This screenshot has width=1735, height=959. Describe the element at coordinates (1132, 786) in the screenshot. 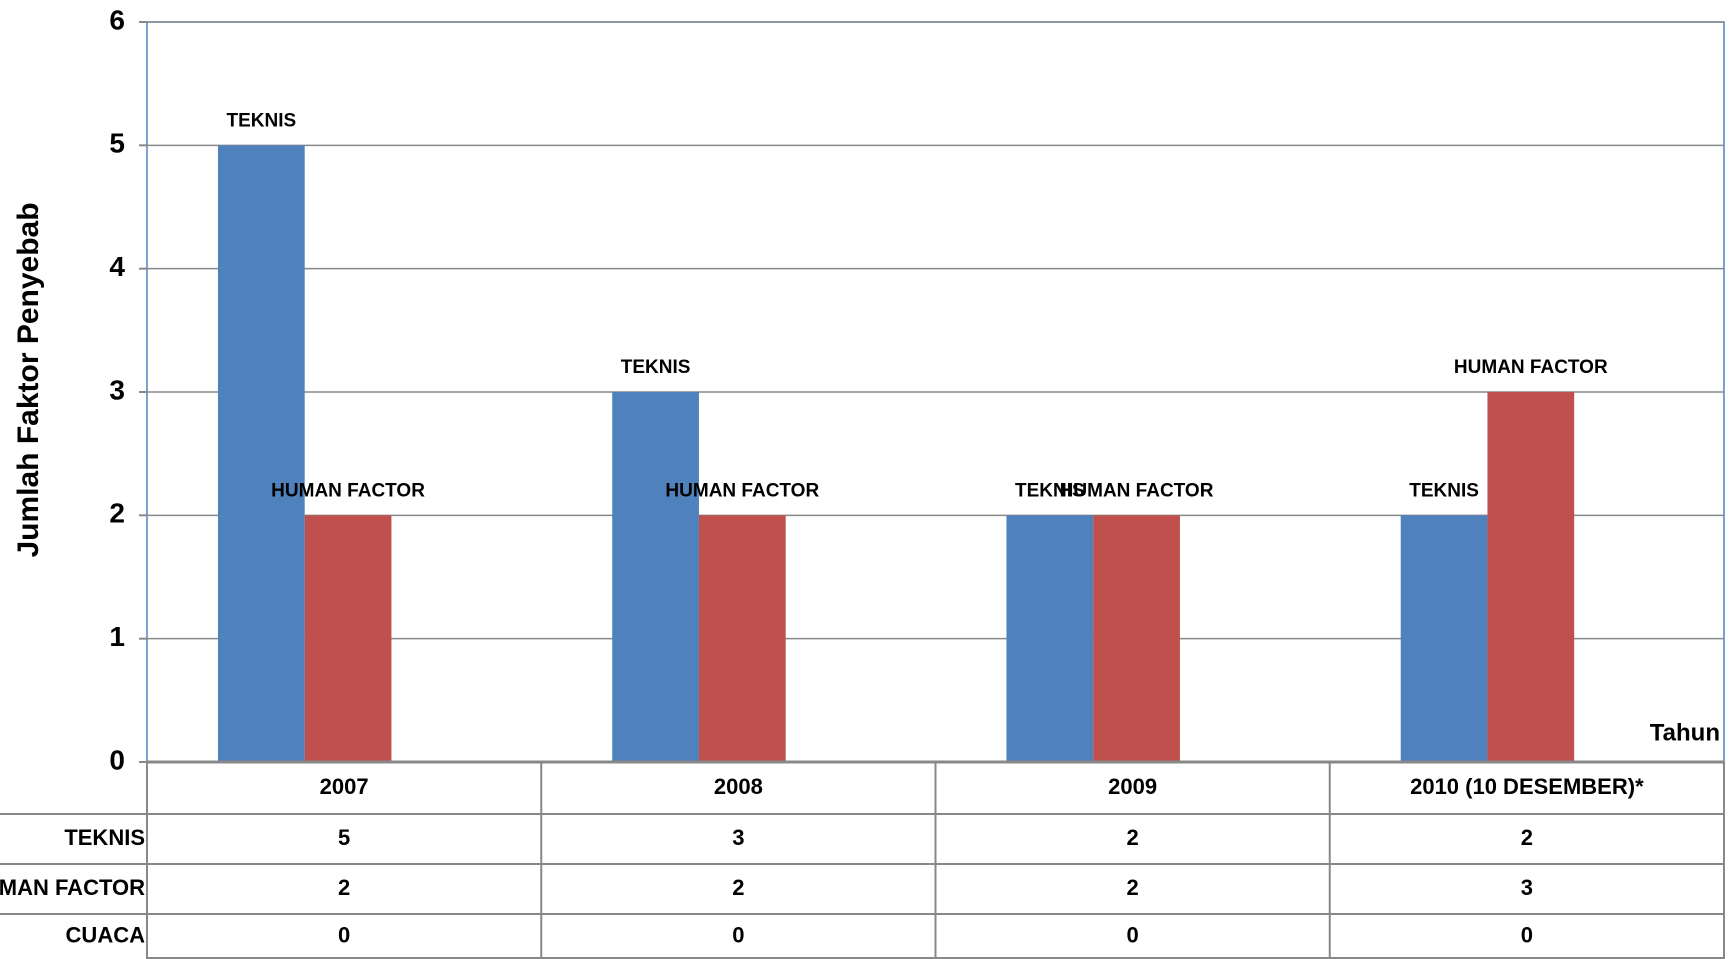

I see `x-tick-label: 2009` at that location.